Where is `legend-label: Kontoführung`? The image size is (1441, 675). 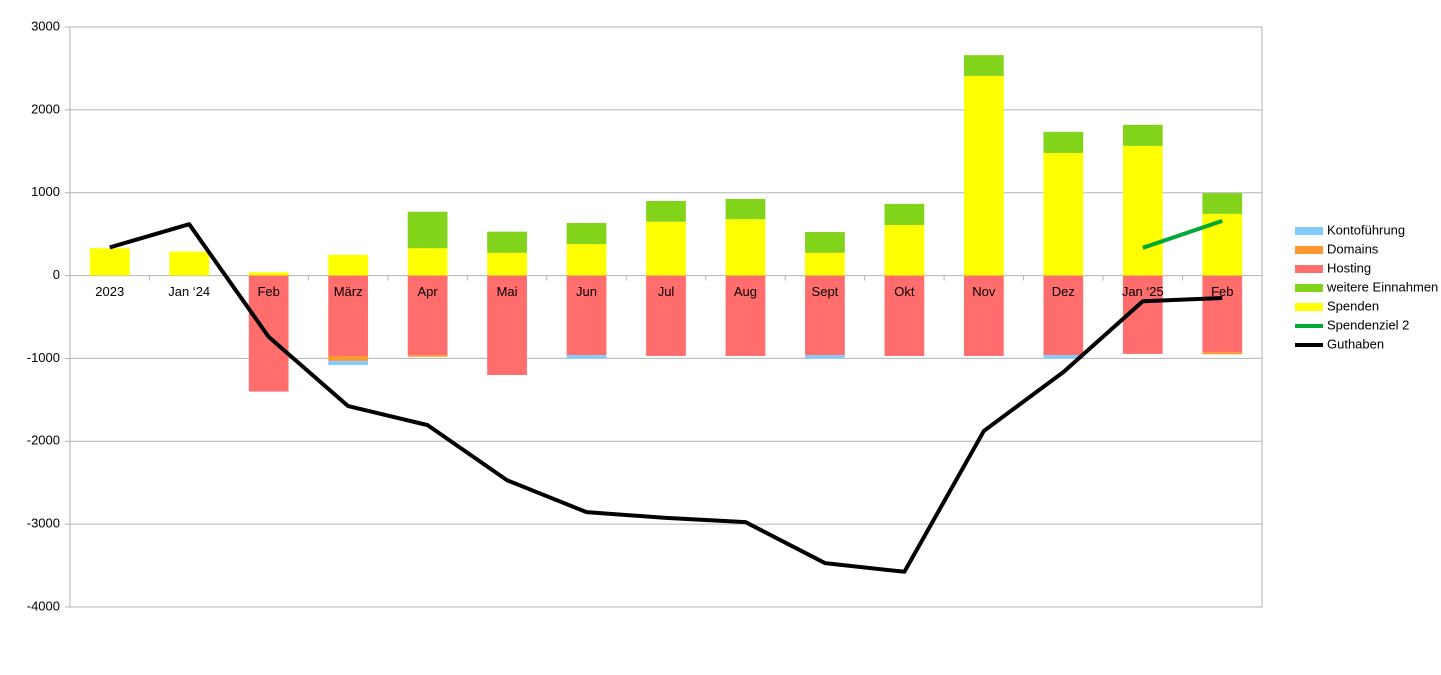
legend-label: Kontoführung is located at coordinates (1366, 229).